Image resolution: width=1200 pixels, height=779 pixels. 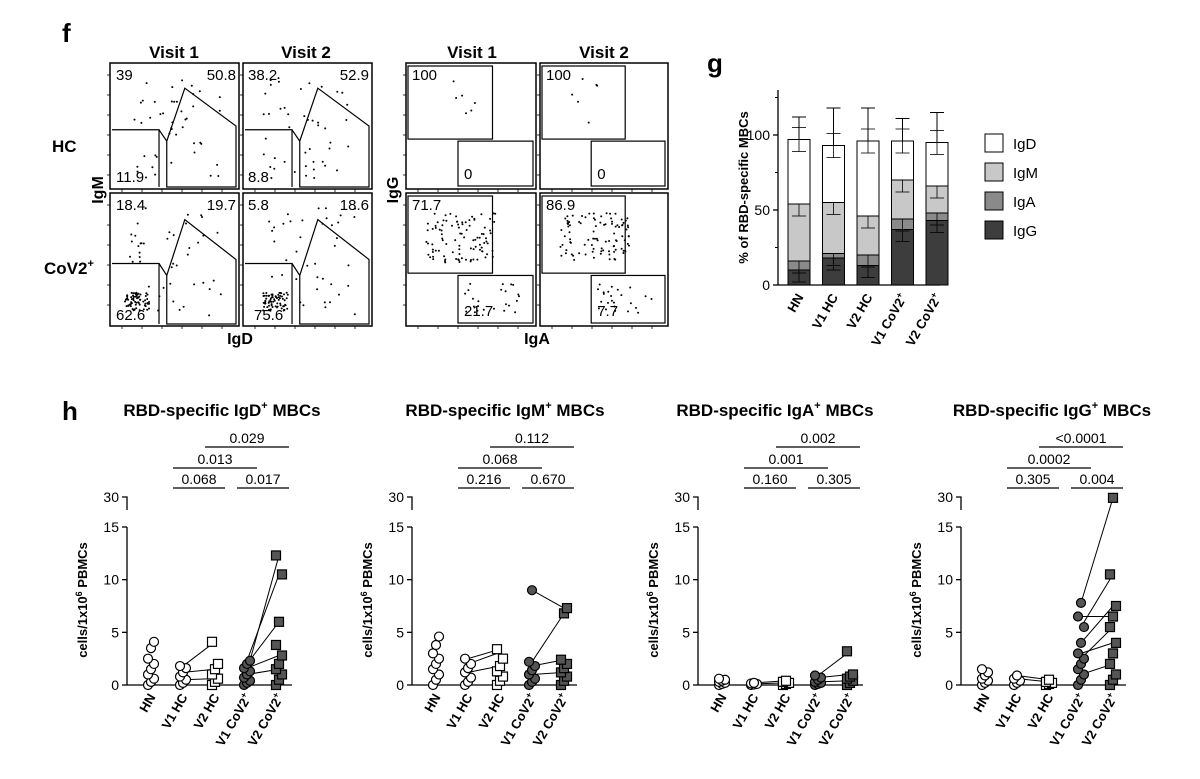 I want to click on g-legend-label: IgD, so click(x=1025, y=144).